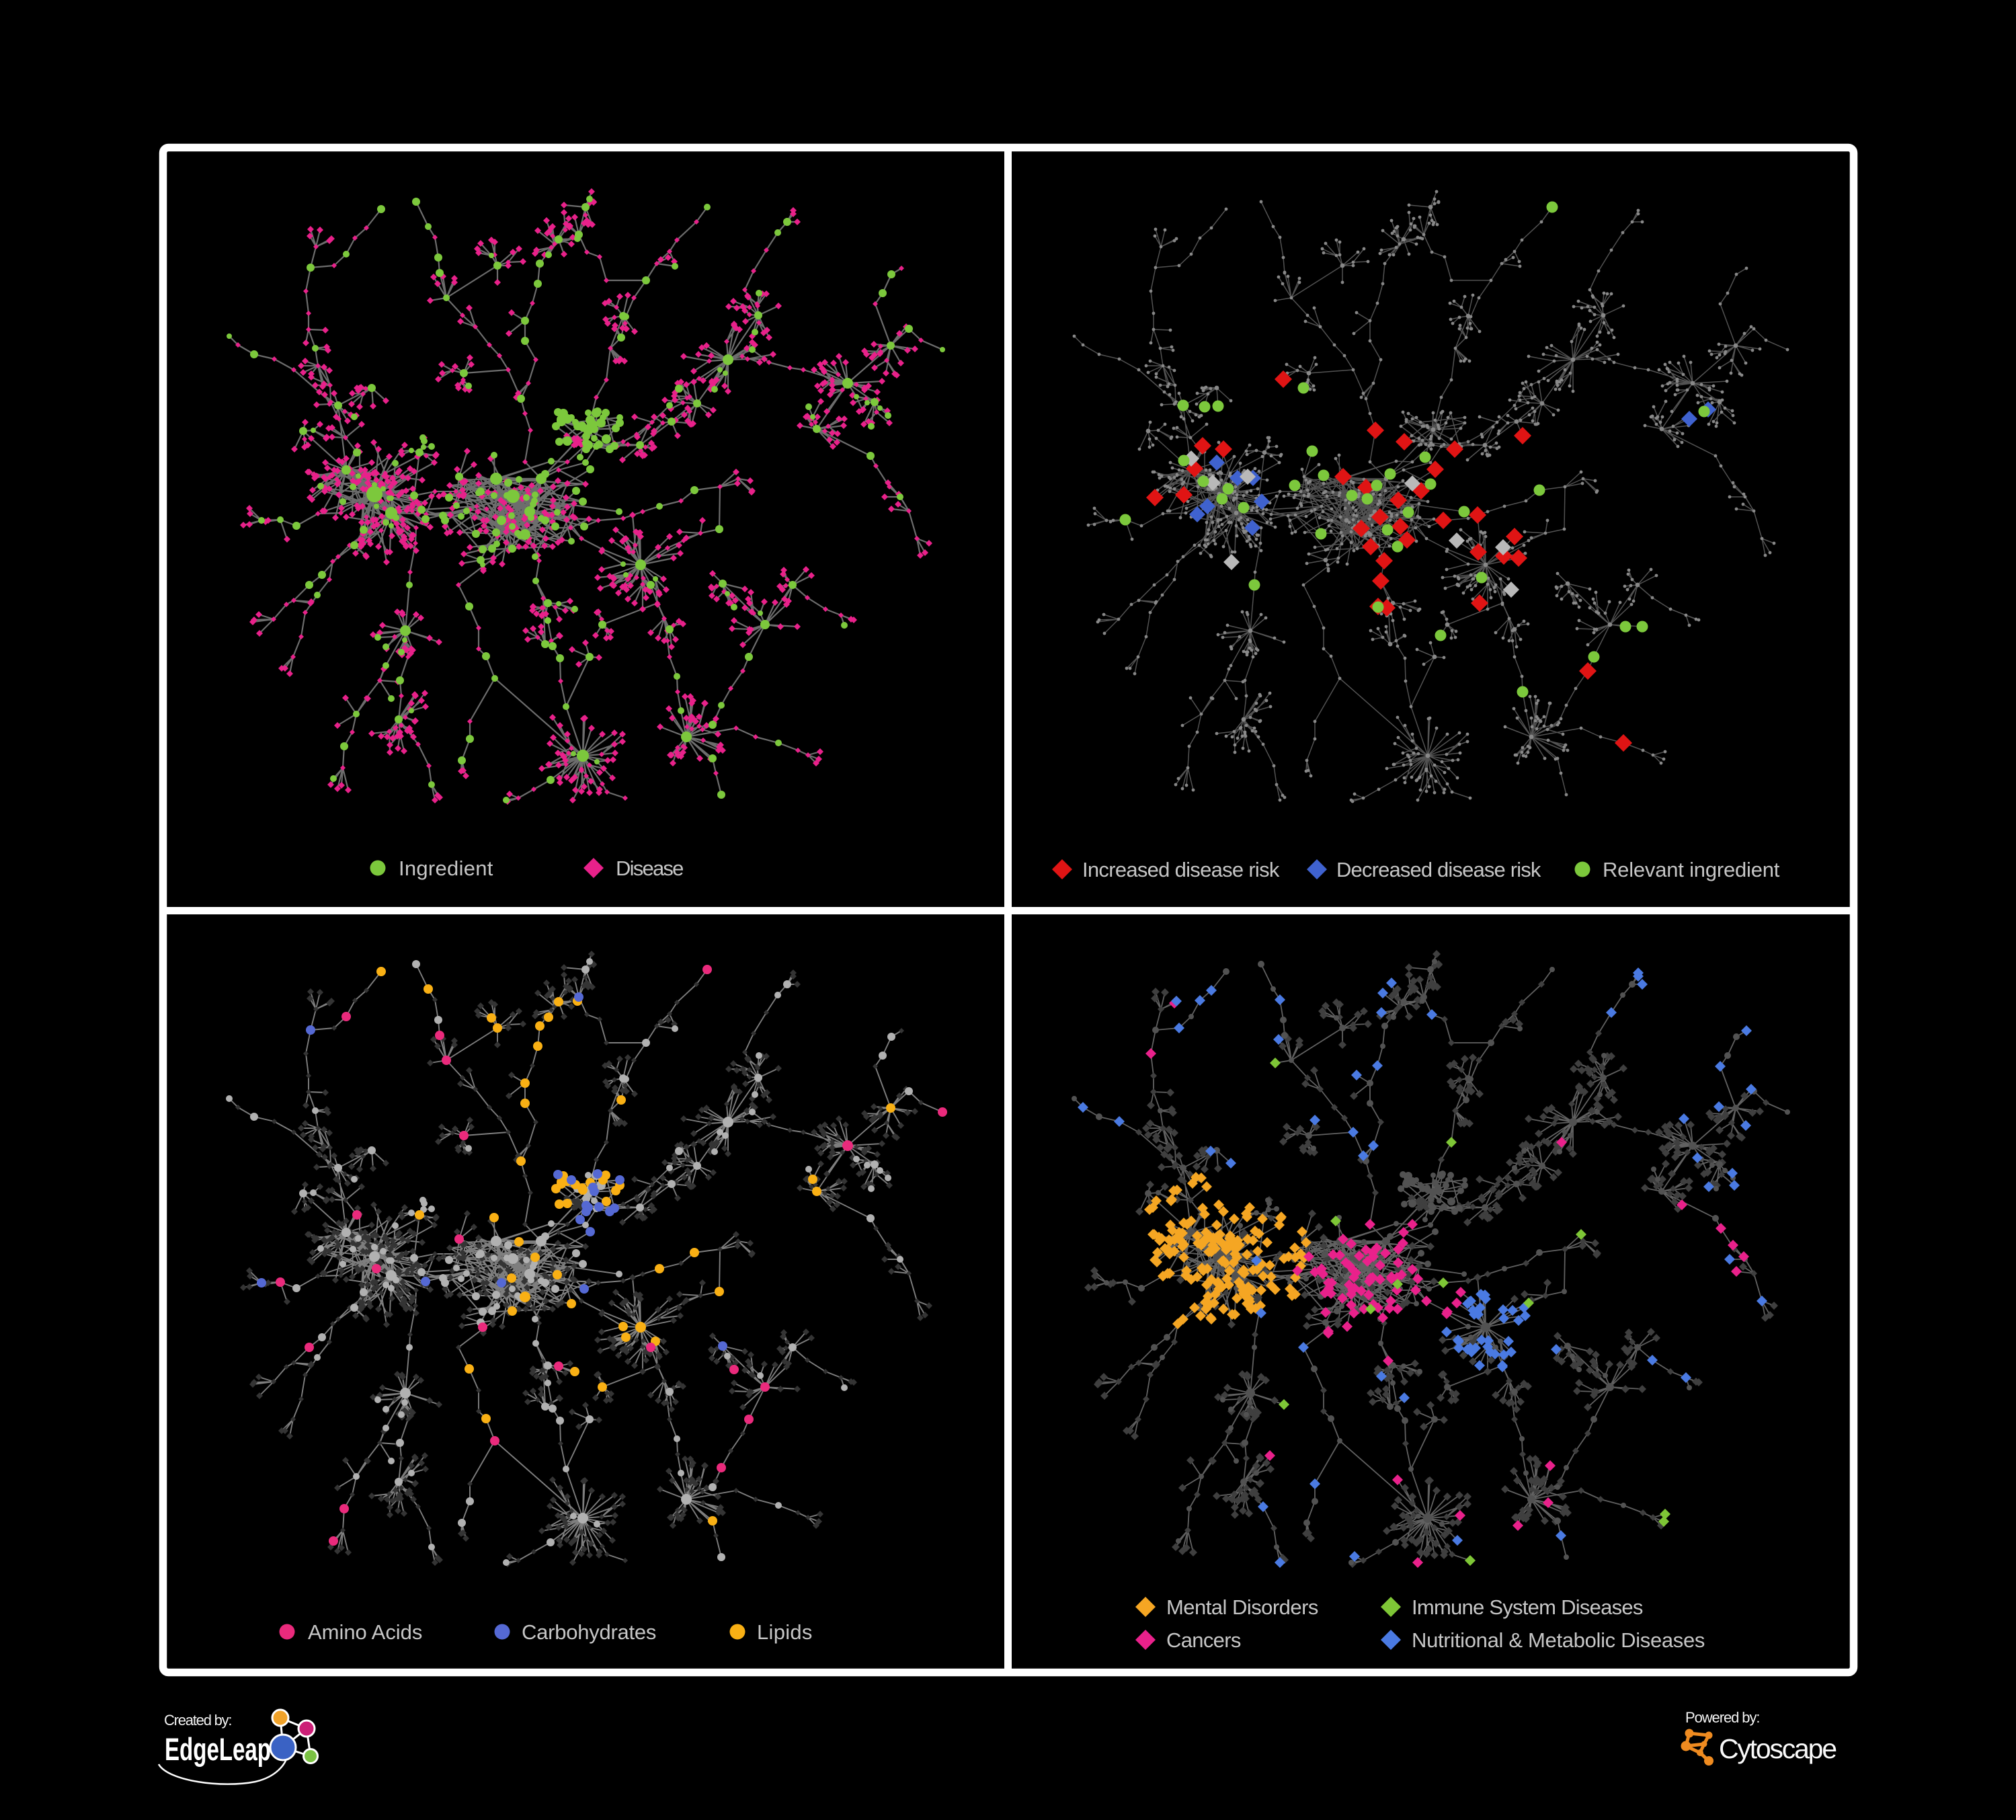  What do you see at coordinates (1691, 869) in the screenshot?
I see `svg-text: Relevant ingredient` at bounding box center [1691, 869].